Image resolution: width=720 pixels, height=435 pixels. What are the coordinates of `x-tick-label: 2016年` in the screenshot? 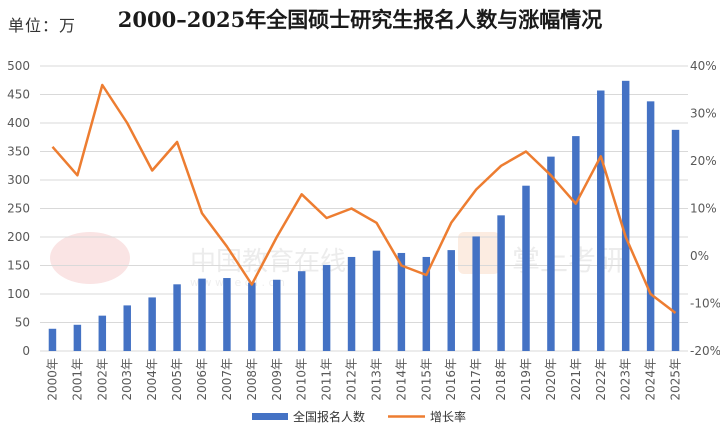 It's located at (451, 379).